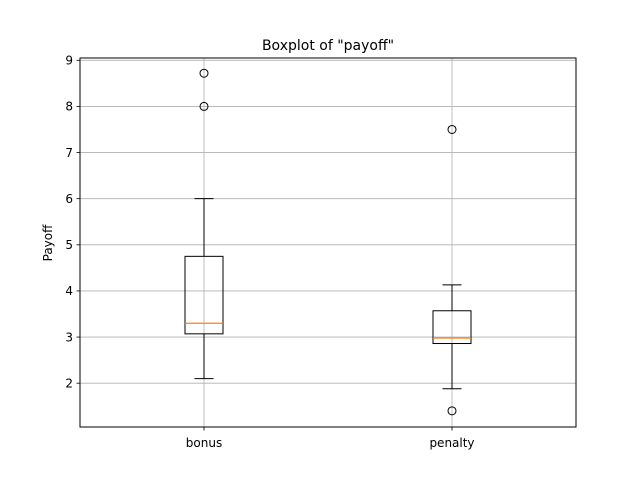 The width and height of the screenshot is (640, 480). I want to click on y-tick-label: 7, so click(69, 153).